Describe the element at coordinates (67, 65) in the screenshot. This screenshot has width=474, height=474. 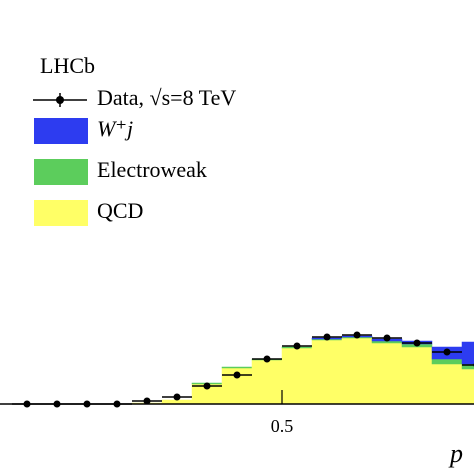
I see `annotation: LHCb` at that location.